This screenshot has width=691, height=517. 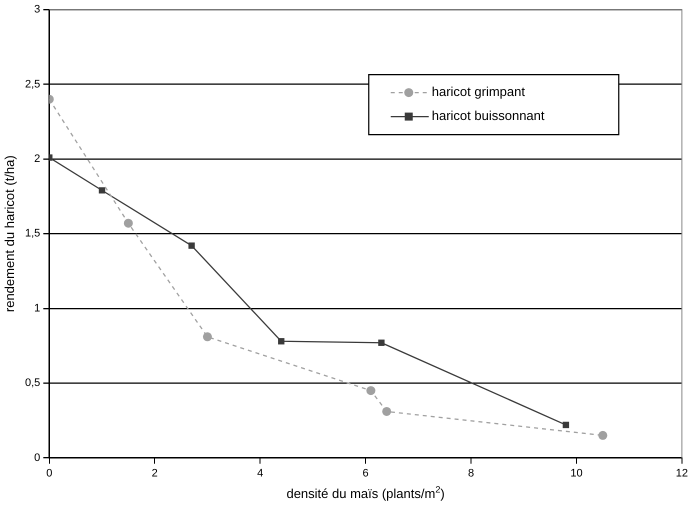 I want to click on y-tick-label: 1, so click(x=37, y=308).